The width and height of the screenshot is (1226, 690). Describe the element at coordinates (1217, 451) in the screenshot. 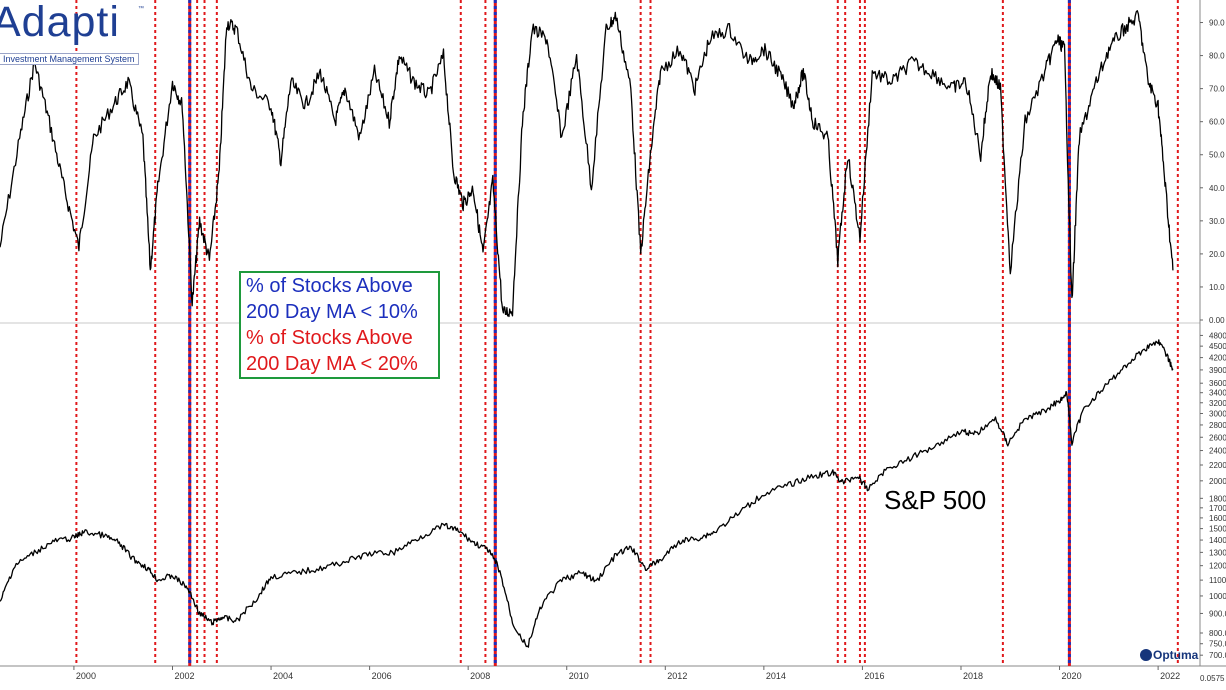

I see `bottom-y-tick-label: 2400` at that location.